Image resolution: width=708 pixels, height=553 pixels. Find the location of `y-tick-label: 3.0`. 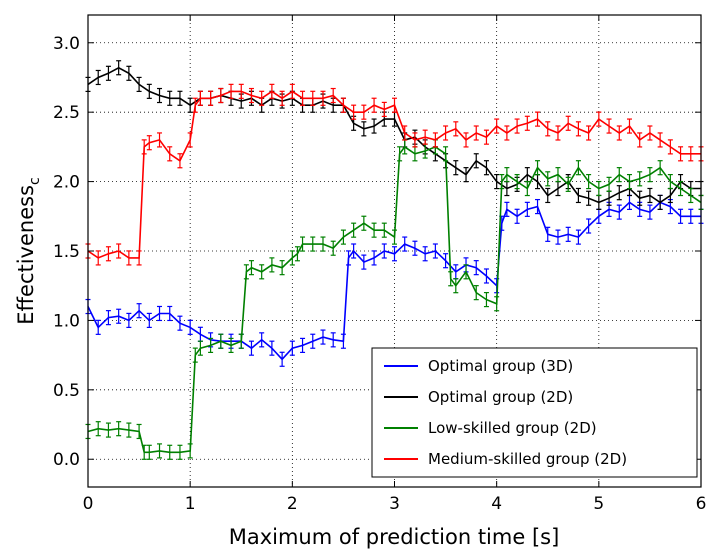

y-tick-label: 3.0 is located at coordinates (66, 44).